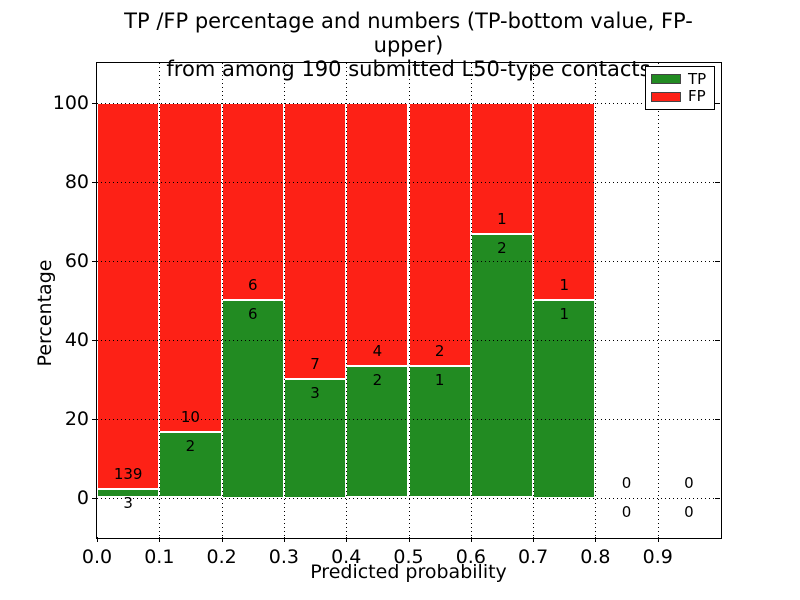 The height and width of the screenshot is (600, 800). What do you see at coordinates (697, 78) in the screenshot?
I see `legend-label-tp: TP` at bounding box center [697, 78].